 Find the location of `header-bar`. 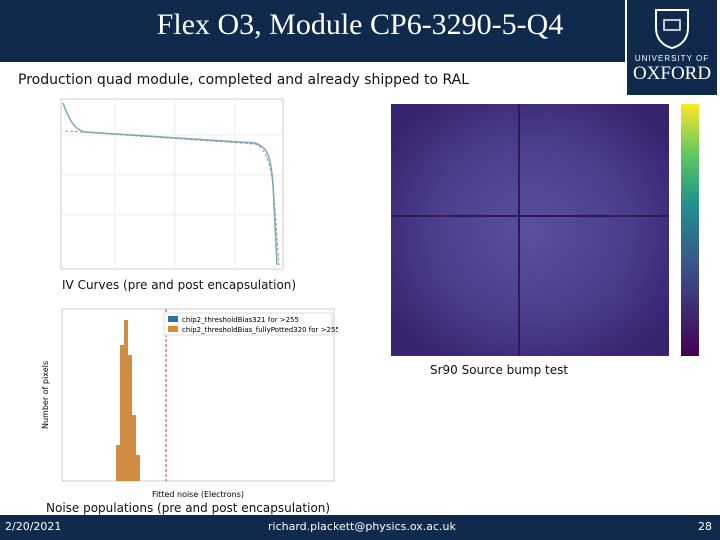

header-bar is located at coordinates (312, 31).